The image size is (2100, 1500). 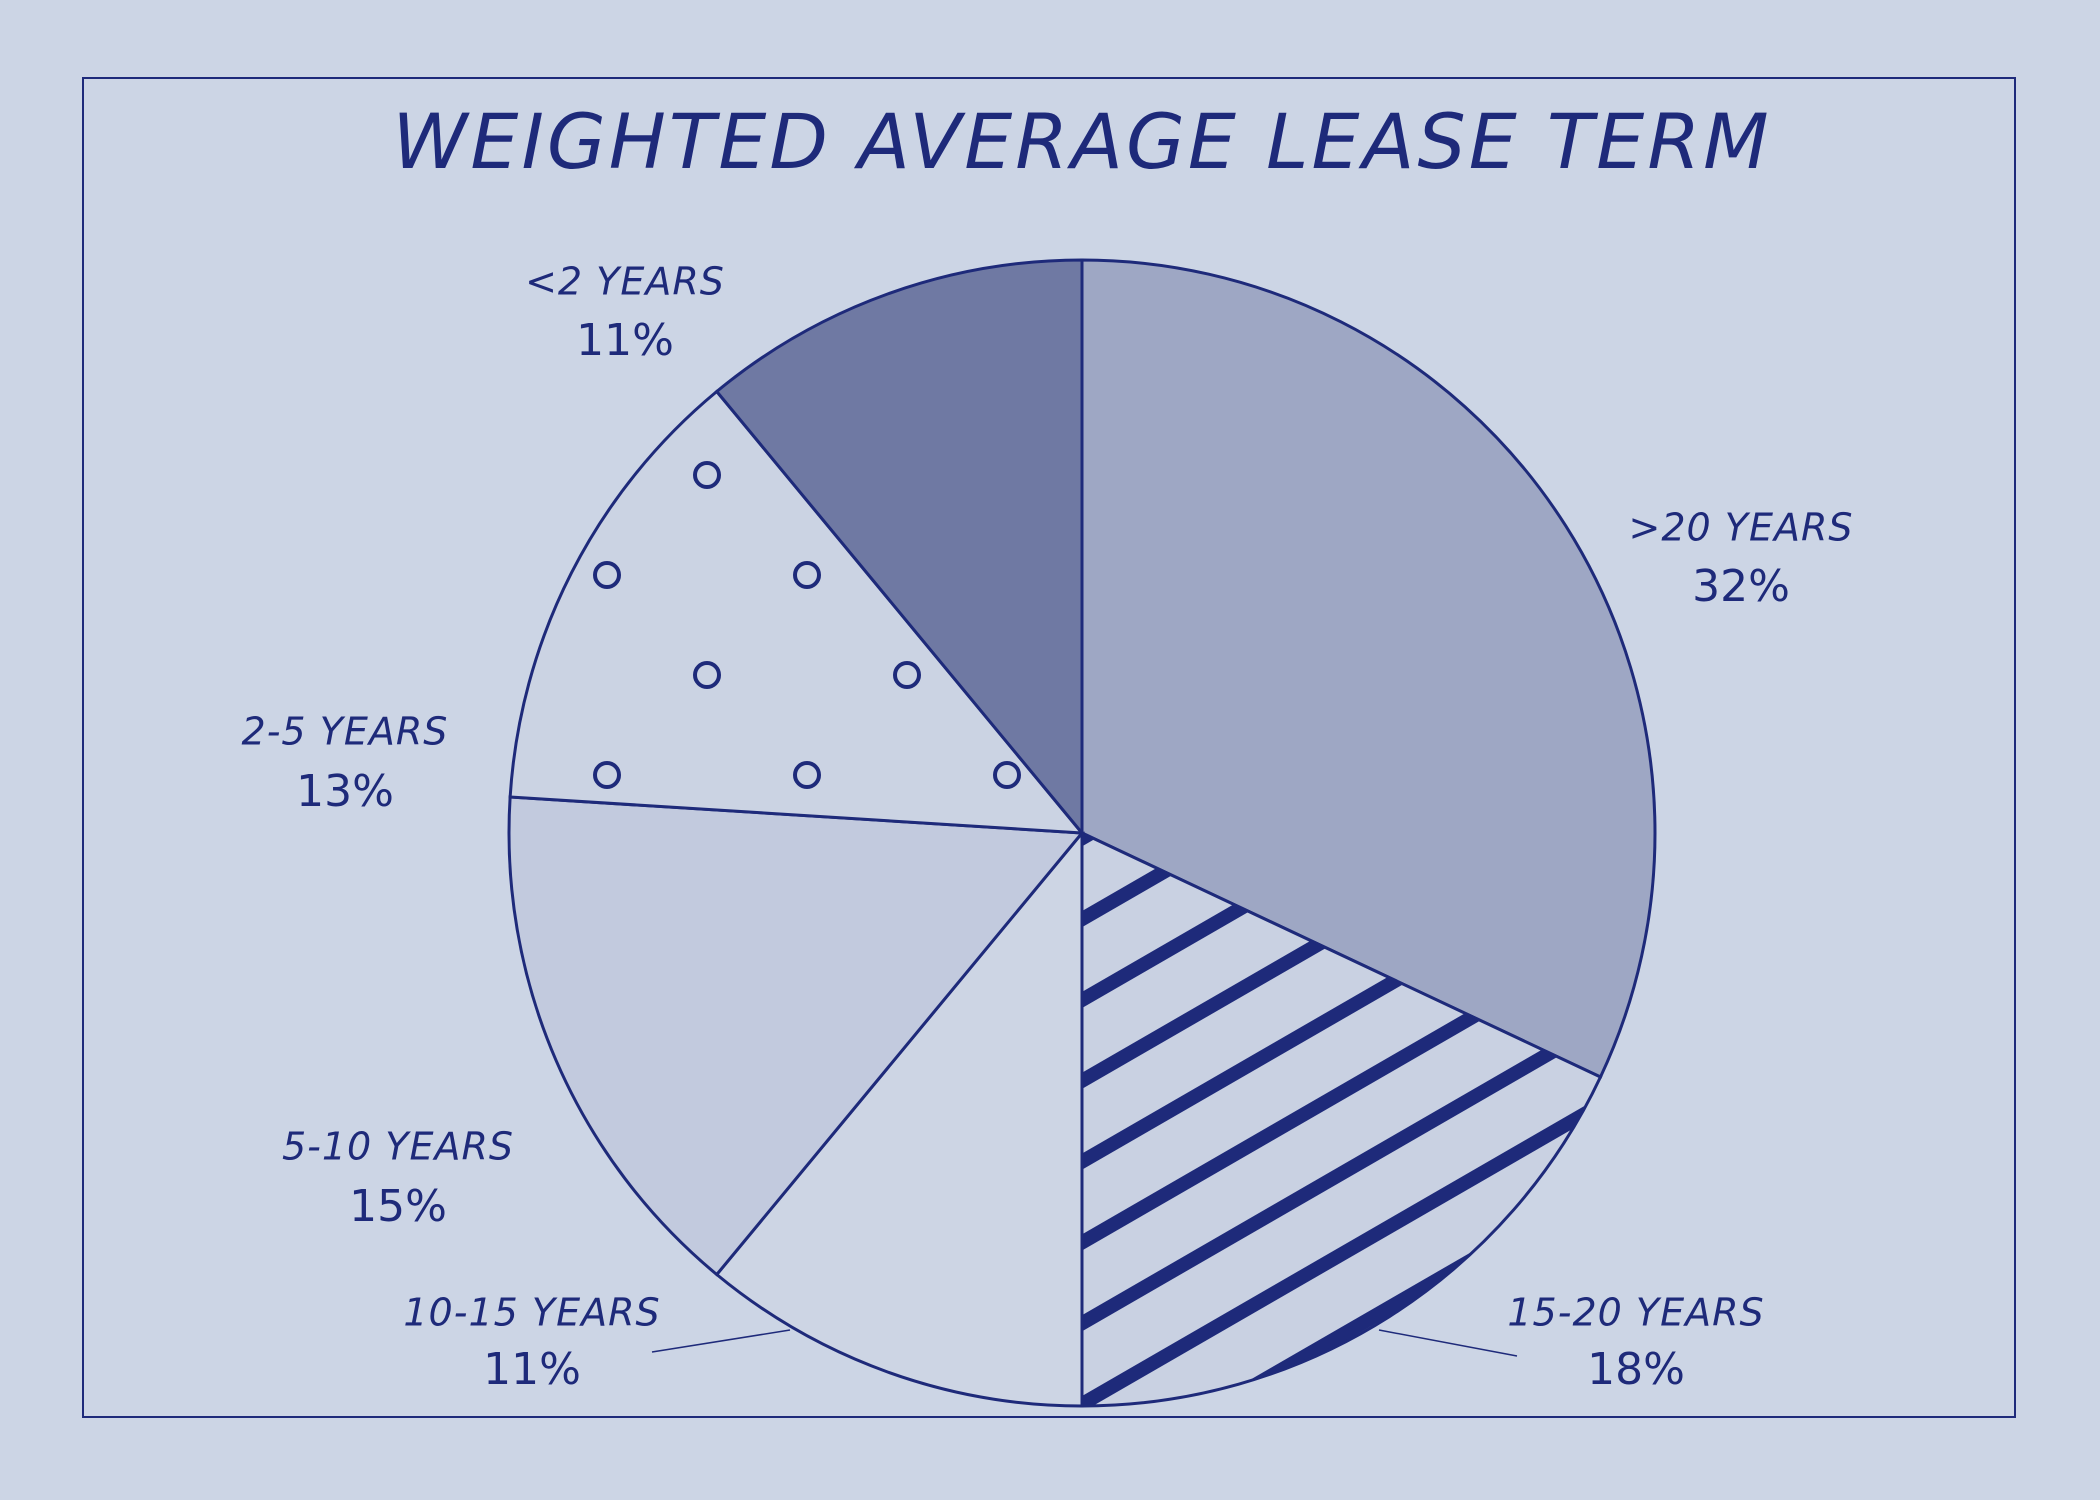 What do you see at coordinates (1636, 1369) in the screenshot?
I see `slice-value: 18%` at bounding box center [1636, 1369].